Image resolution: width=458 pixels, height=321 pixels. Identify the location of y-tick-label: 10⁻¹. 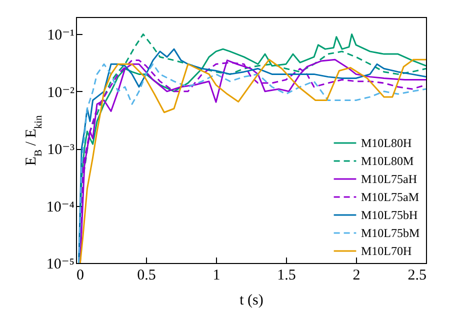
(60, 36).